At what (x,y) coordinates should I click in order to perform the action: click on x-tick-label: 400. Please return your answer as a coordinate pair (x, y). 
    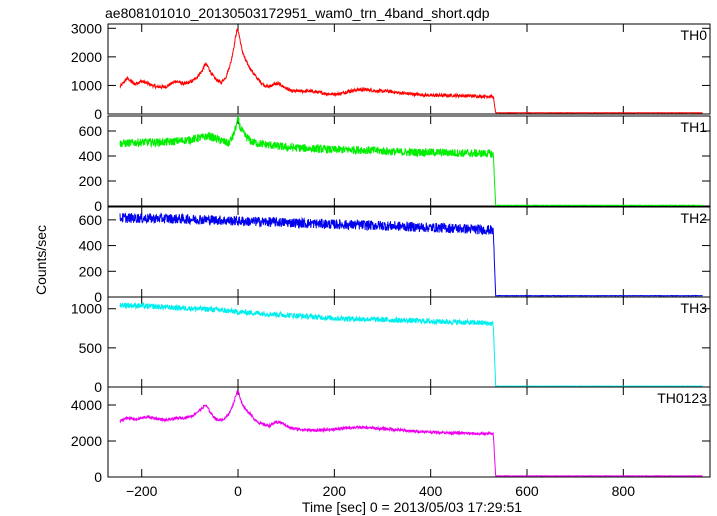
    Looking at the image, I should click on (431, 491).